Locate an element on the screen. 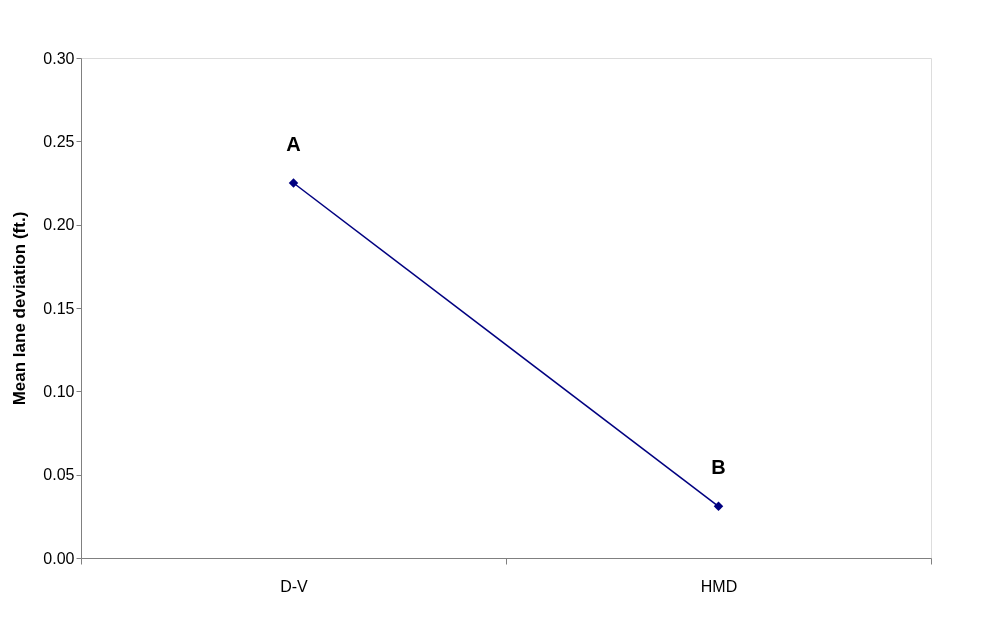 The image size is (1003, 638). annotation: A is located at coordinates (293, 144).